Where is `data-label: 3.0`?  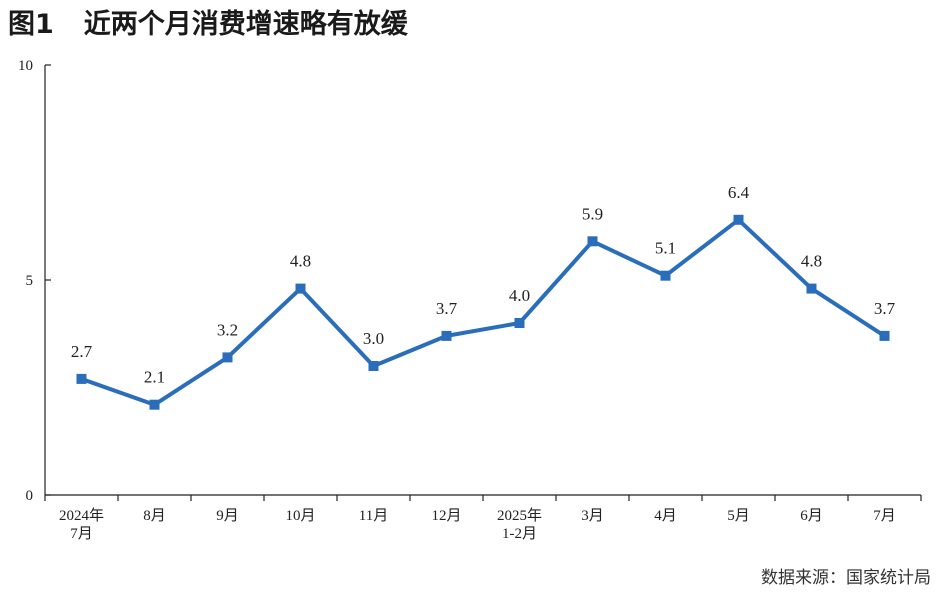
data-label: 3.0 is located at coordinates (373, 338).